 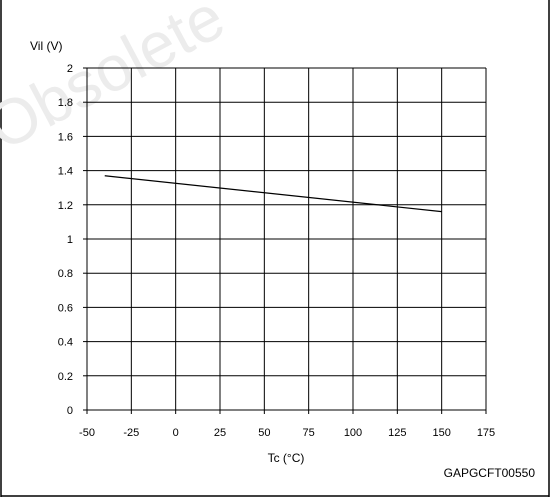 What do you see at coordinates (220, 433) in the screenshot?
I see `x-tick-label: 25` at bounding box center [220, 433].